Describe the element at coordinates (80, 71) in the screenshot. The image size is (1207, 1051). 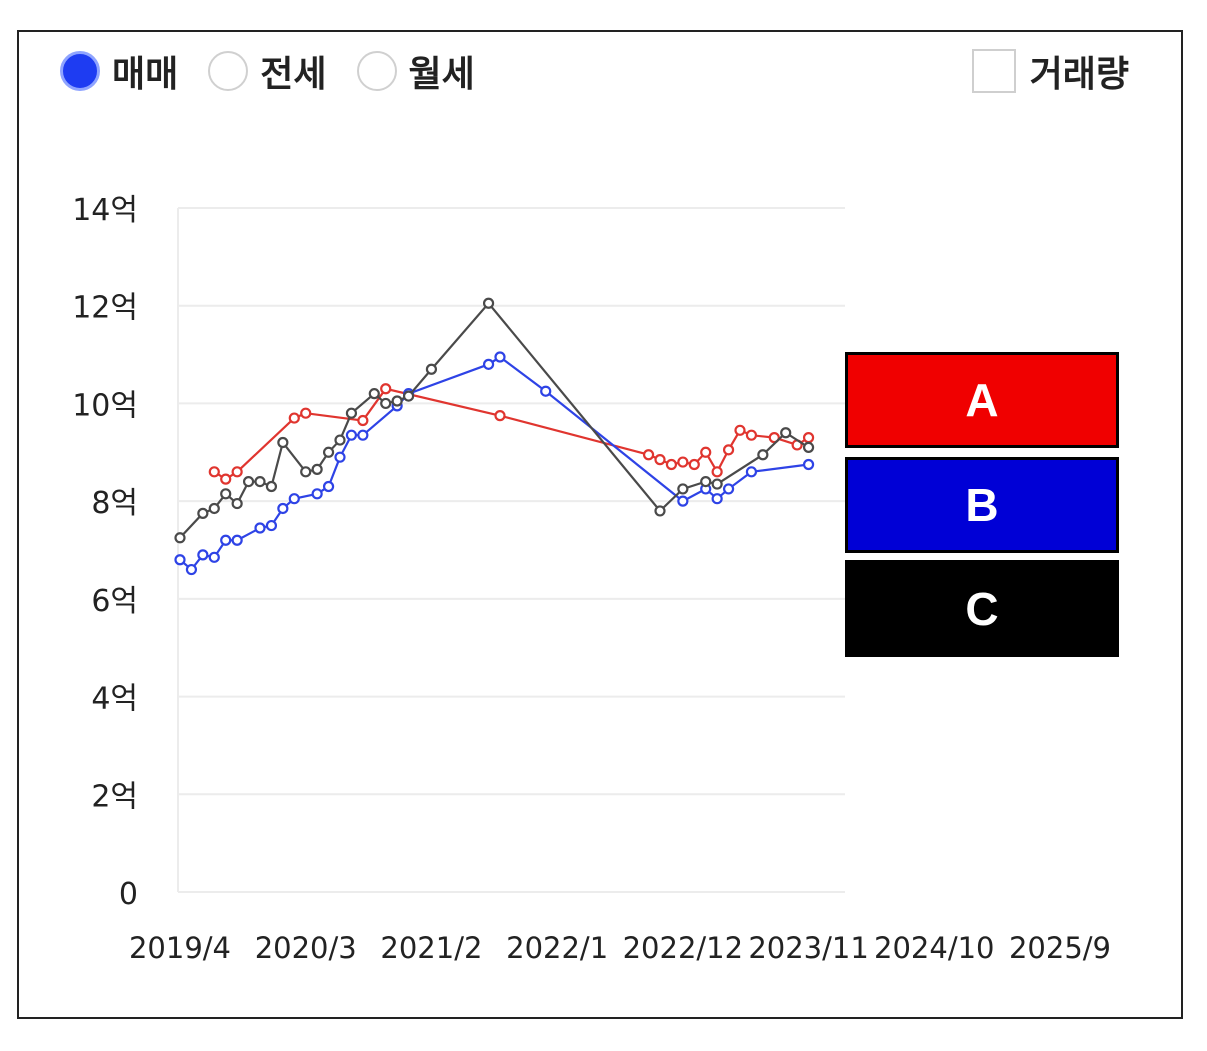
I see `radio-selected-icon` at that location.